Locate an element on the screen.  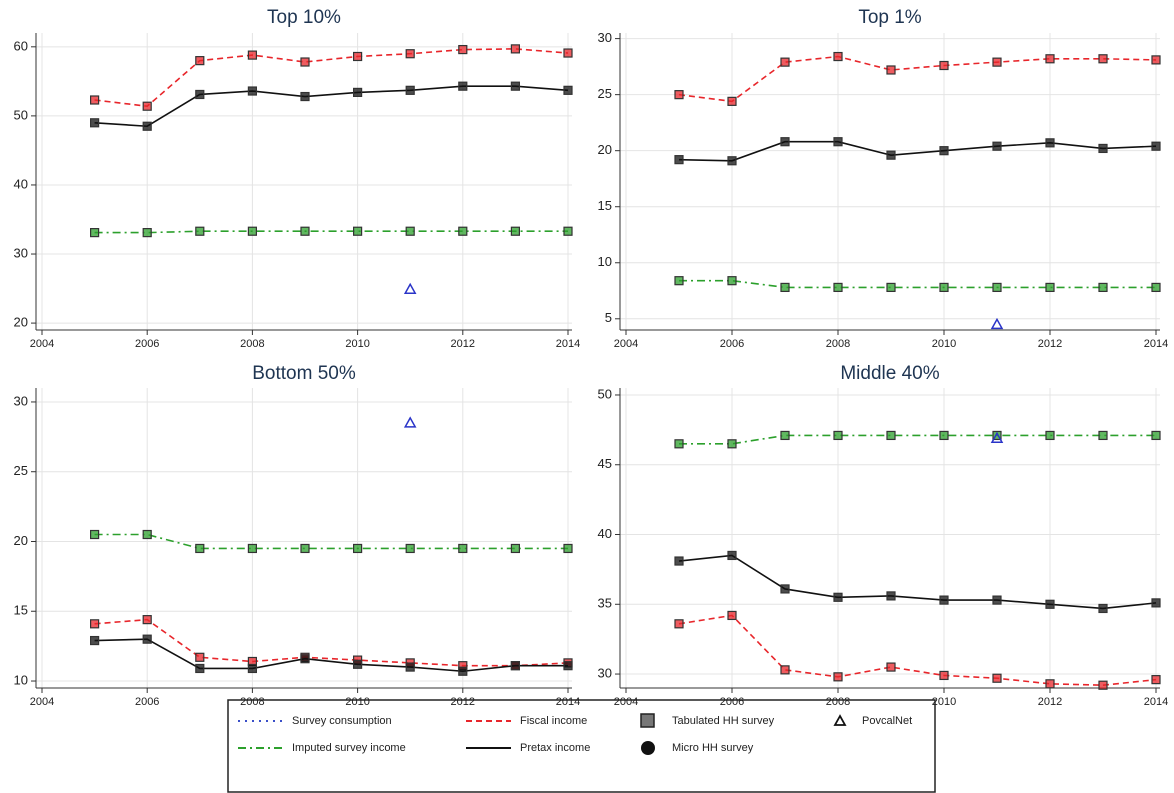
y-tick-label: 10 is located at coordinates (21, 679).